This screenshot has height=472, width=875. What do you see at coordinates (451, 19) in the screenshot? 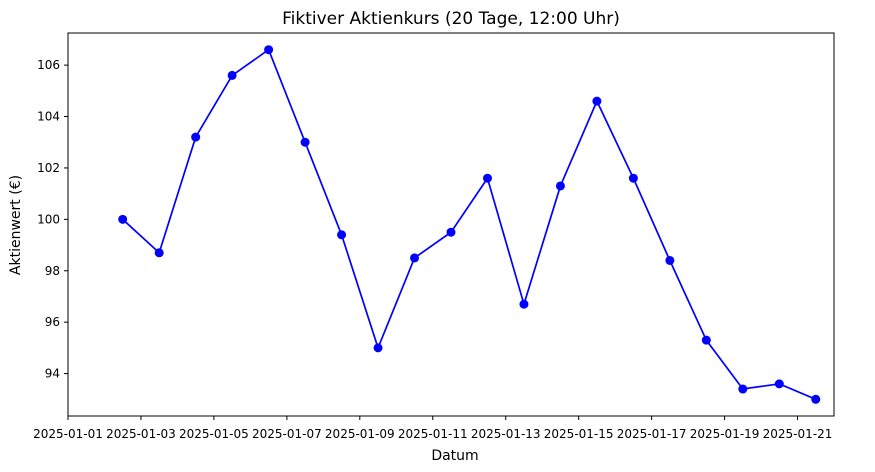
I see `chart-title: Fiktiver Aktienkurs (20 Tage, 12:00 Uhr)` at bounding box center [451, 19].